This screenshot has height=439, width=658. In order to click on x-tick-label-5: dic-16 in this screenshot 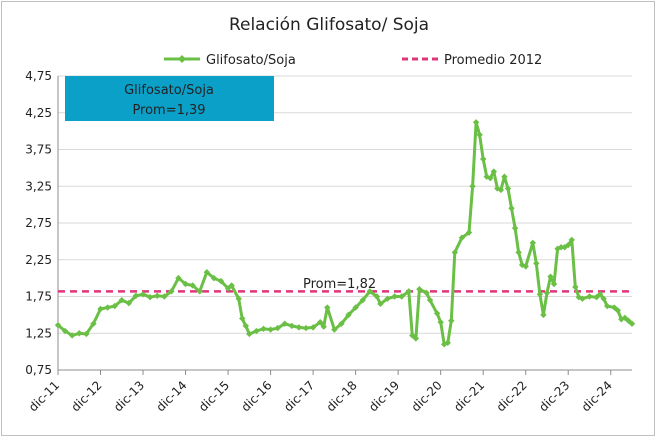, I will do `click(257, 396)`.